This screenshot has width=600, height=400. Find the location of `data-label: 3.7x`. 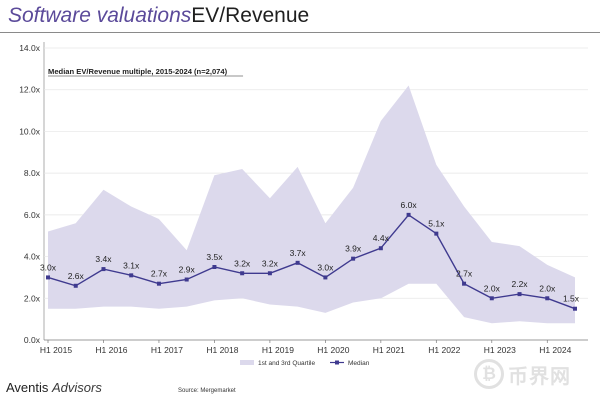

data-label: 3.7x is located at coordinates (298, 253).